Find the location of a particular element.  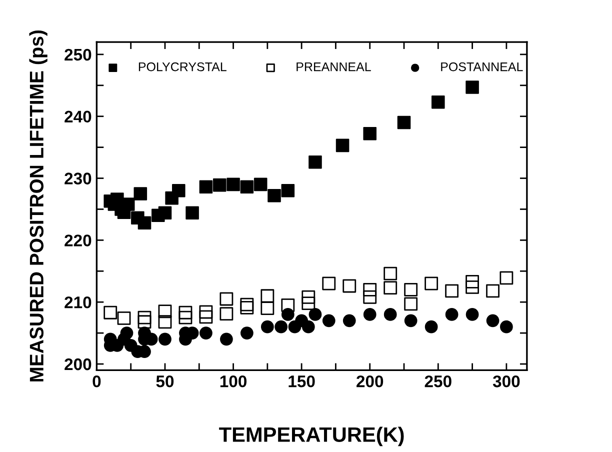

y-axis-title: MEASURED POSITRON LIFETIME (ps) is located at coordinates (38, 206).